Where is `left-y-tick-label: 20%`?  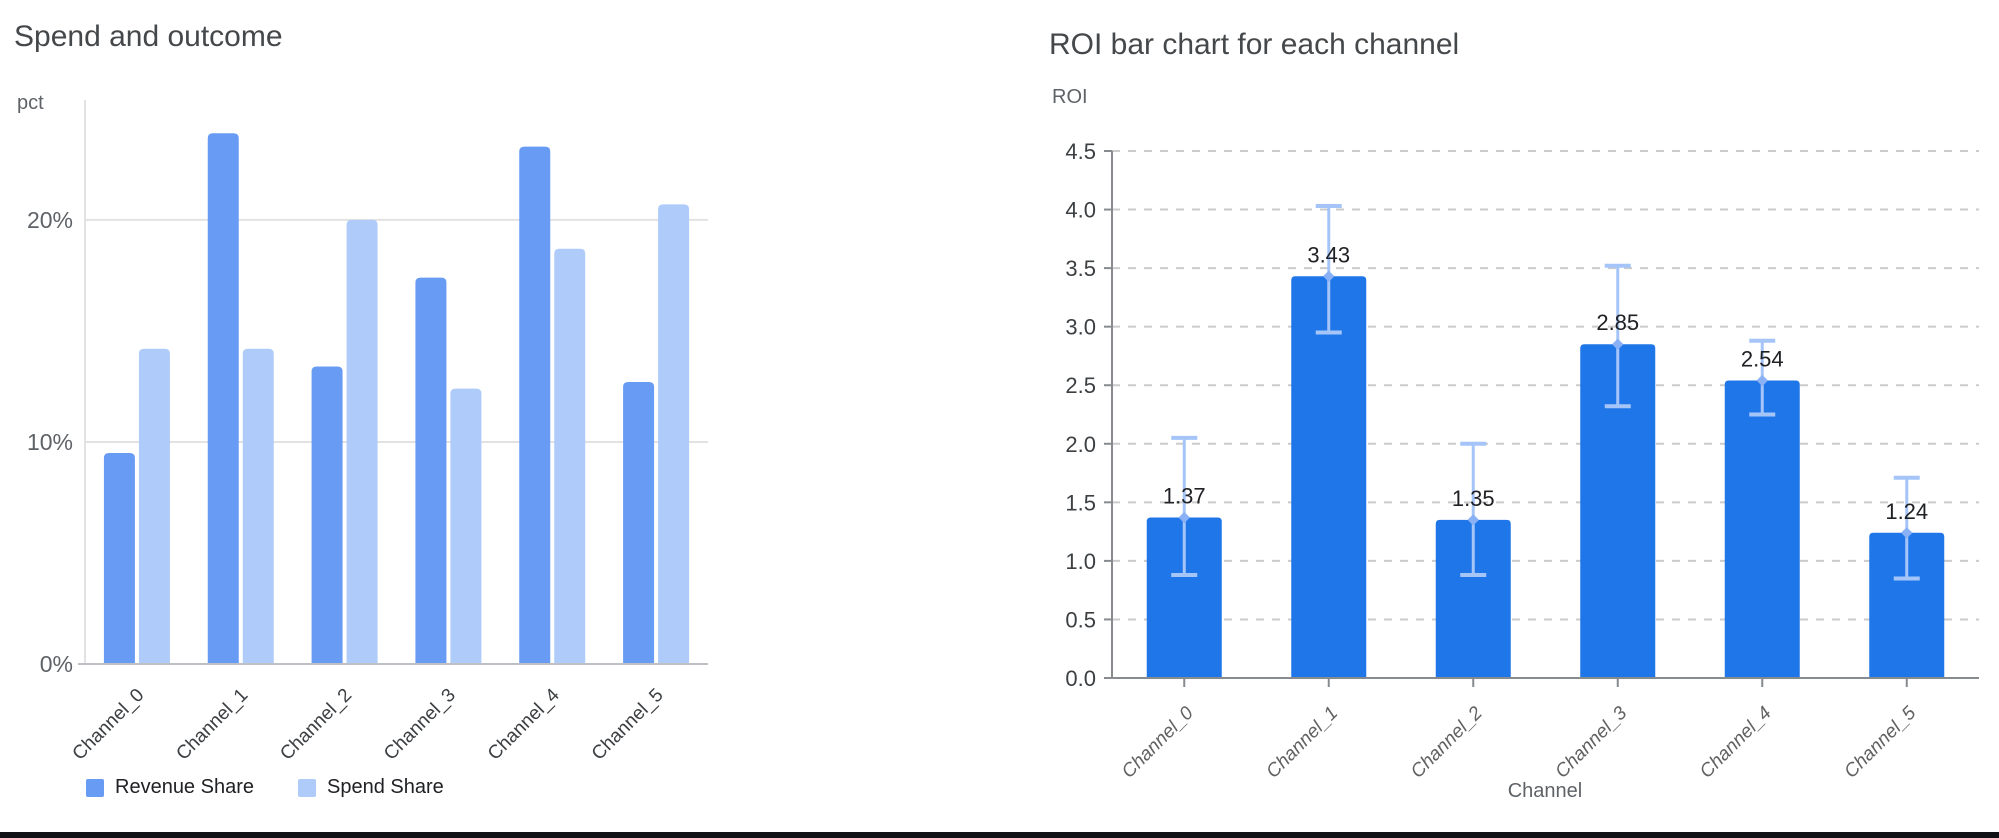 left-y-tick-label: 20% is located at coordinates (50, 220).